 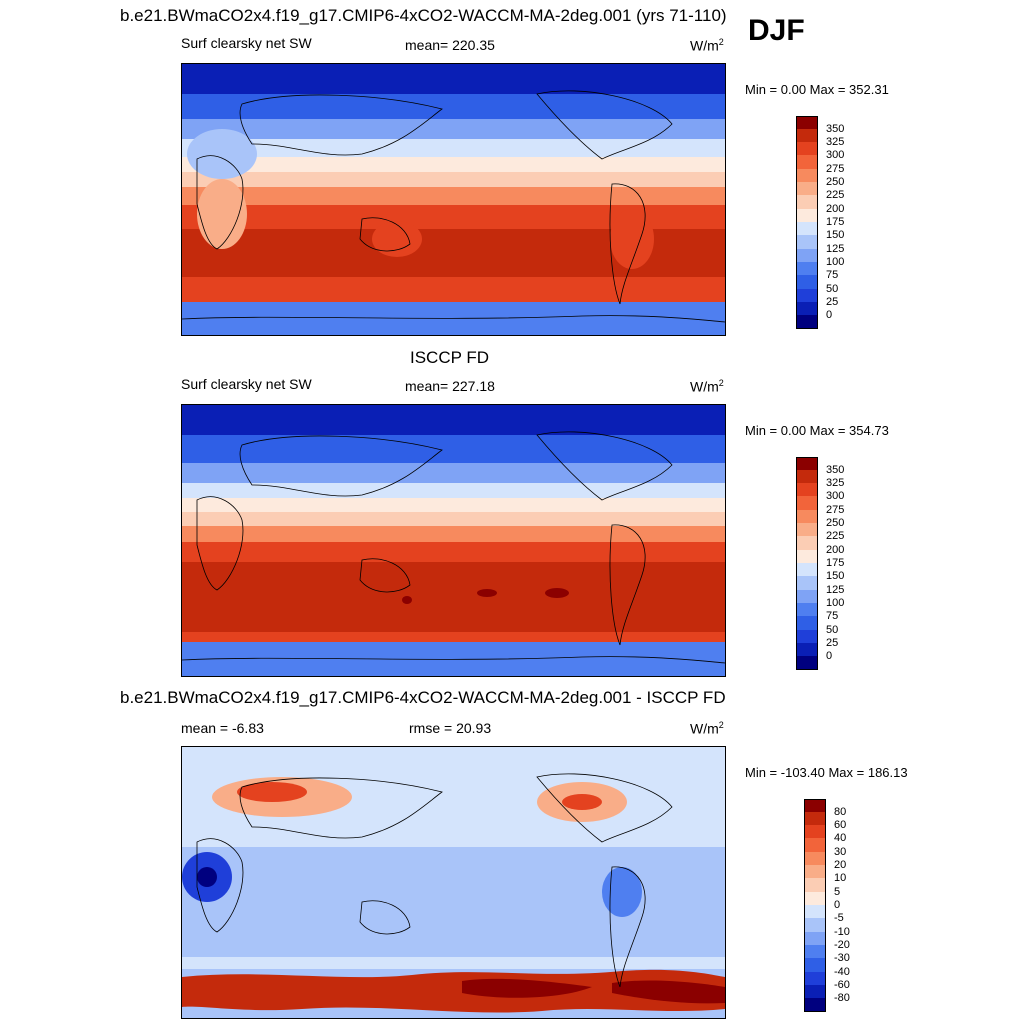 I want to click on cb1-tick: 200, so click(x=835, y=209).